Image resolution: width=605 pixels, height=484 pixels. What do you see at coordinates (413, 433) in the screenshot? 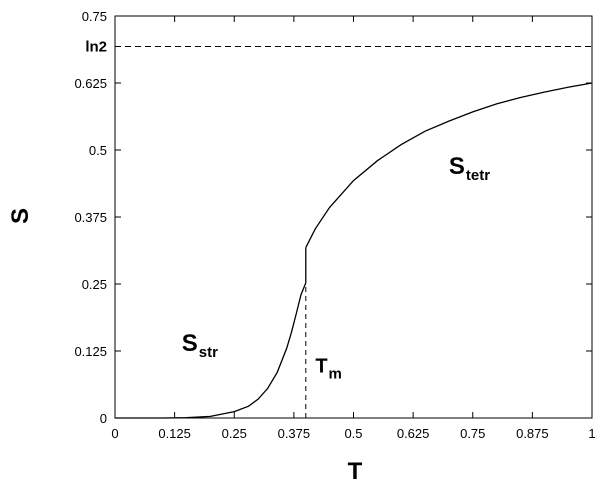
I see `x-tick-label: 0.625` at bounding box center [413, 433].